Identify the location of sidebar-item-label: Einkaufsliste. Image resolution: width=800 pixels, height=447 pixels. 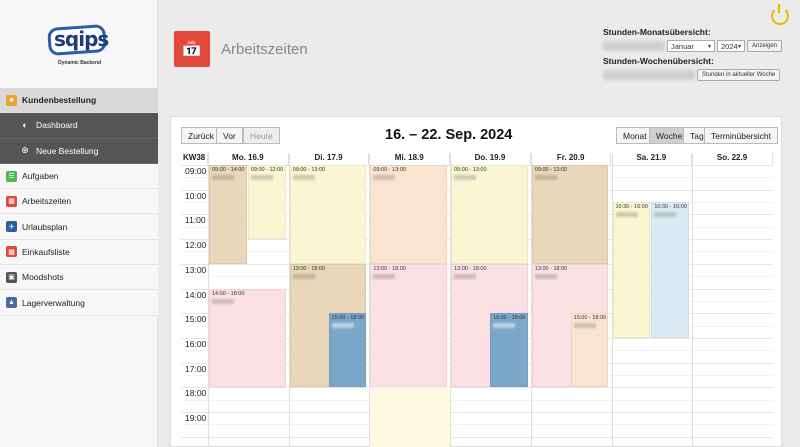
(46, 251).